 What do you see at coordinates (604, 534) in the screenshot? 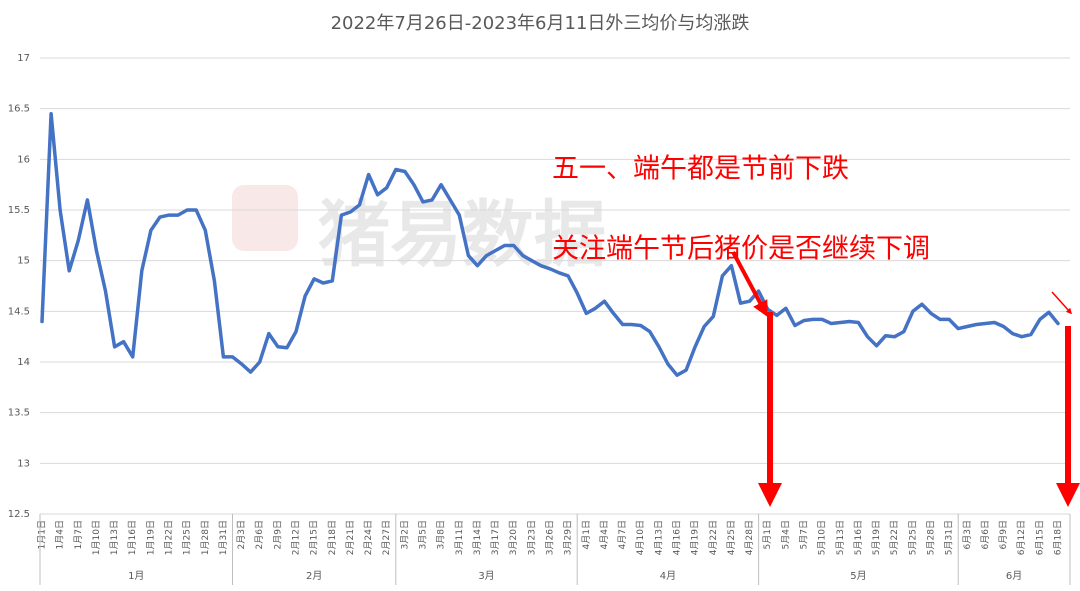
I see `x-tick-label: 4月4日` at bounding box center [604, 534].